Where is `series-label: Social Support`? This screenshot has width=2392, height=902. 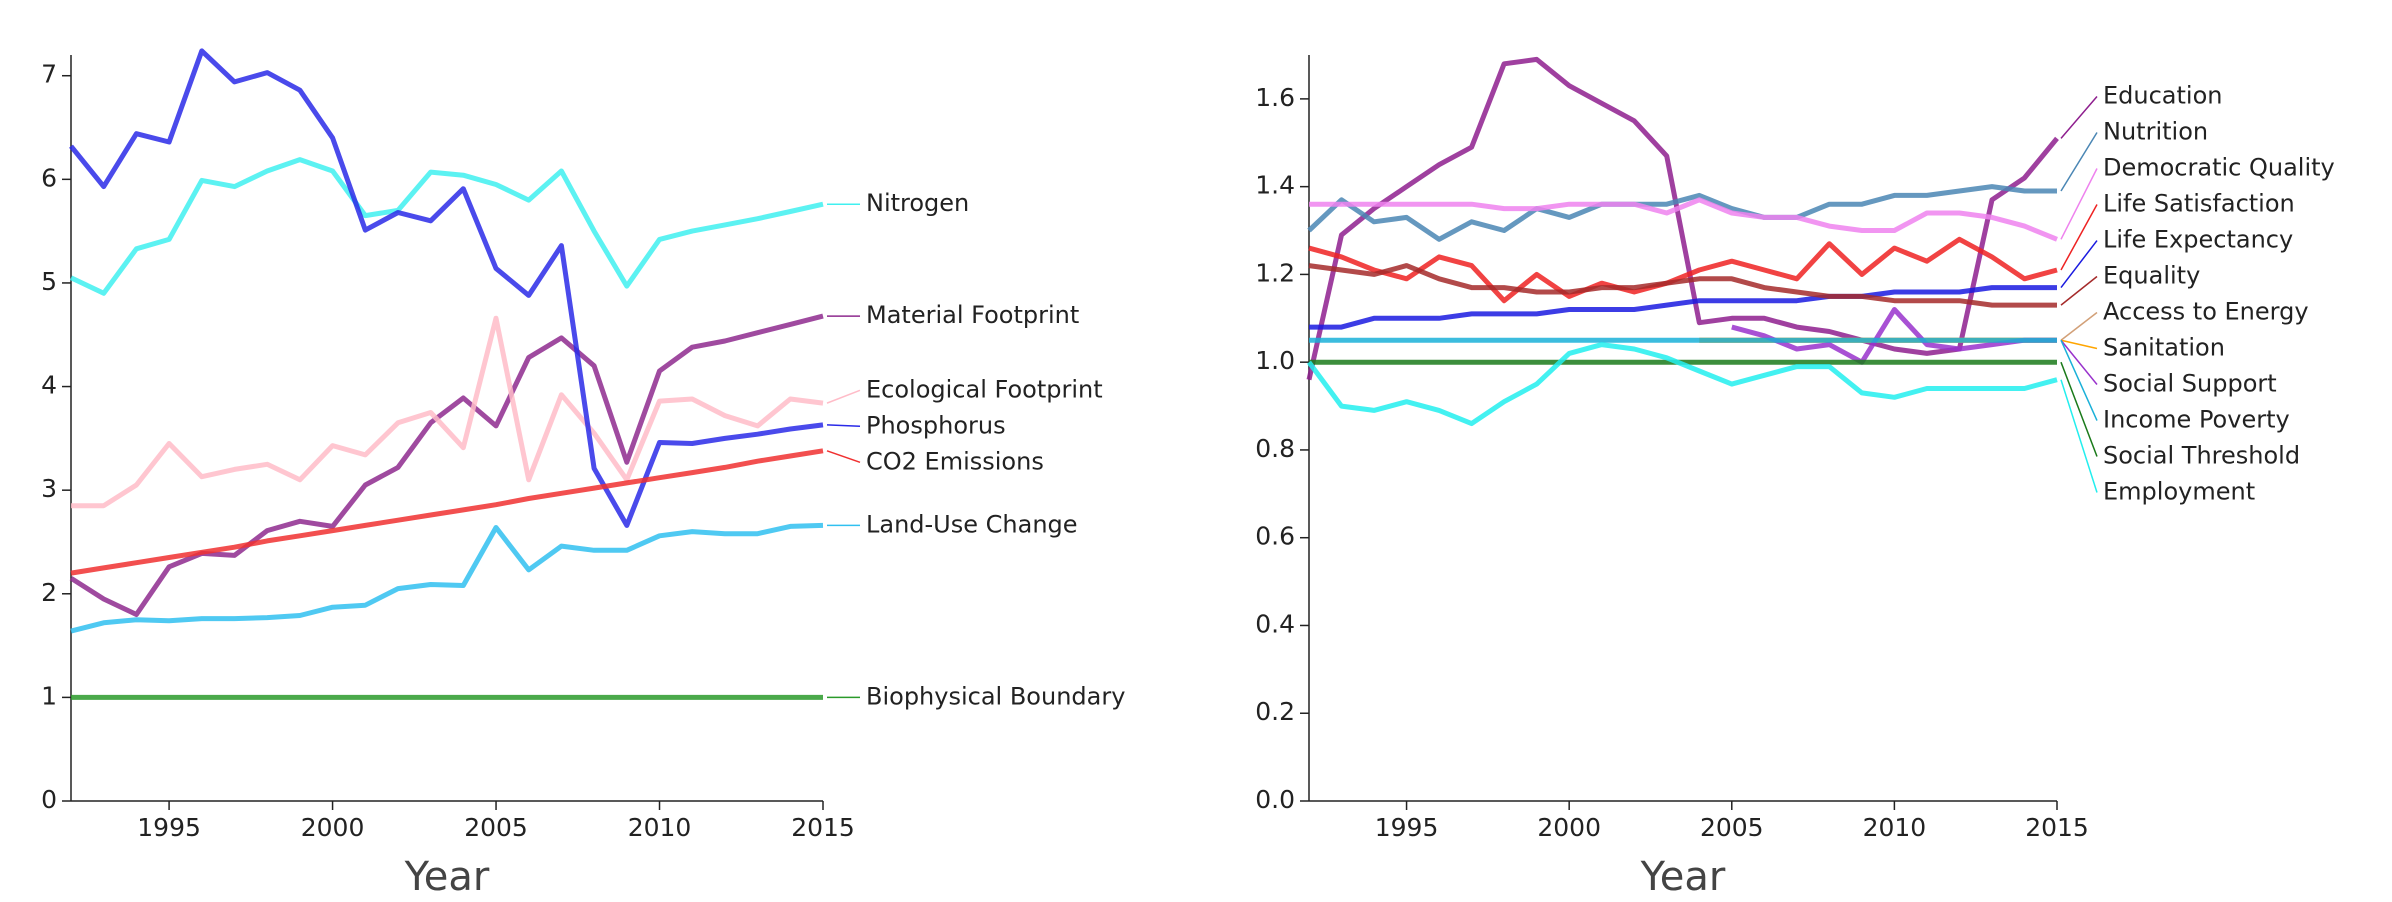 series-label: Social Support is located at coordinates (2190, 384).